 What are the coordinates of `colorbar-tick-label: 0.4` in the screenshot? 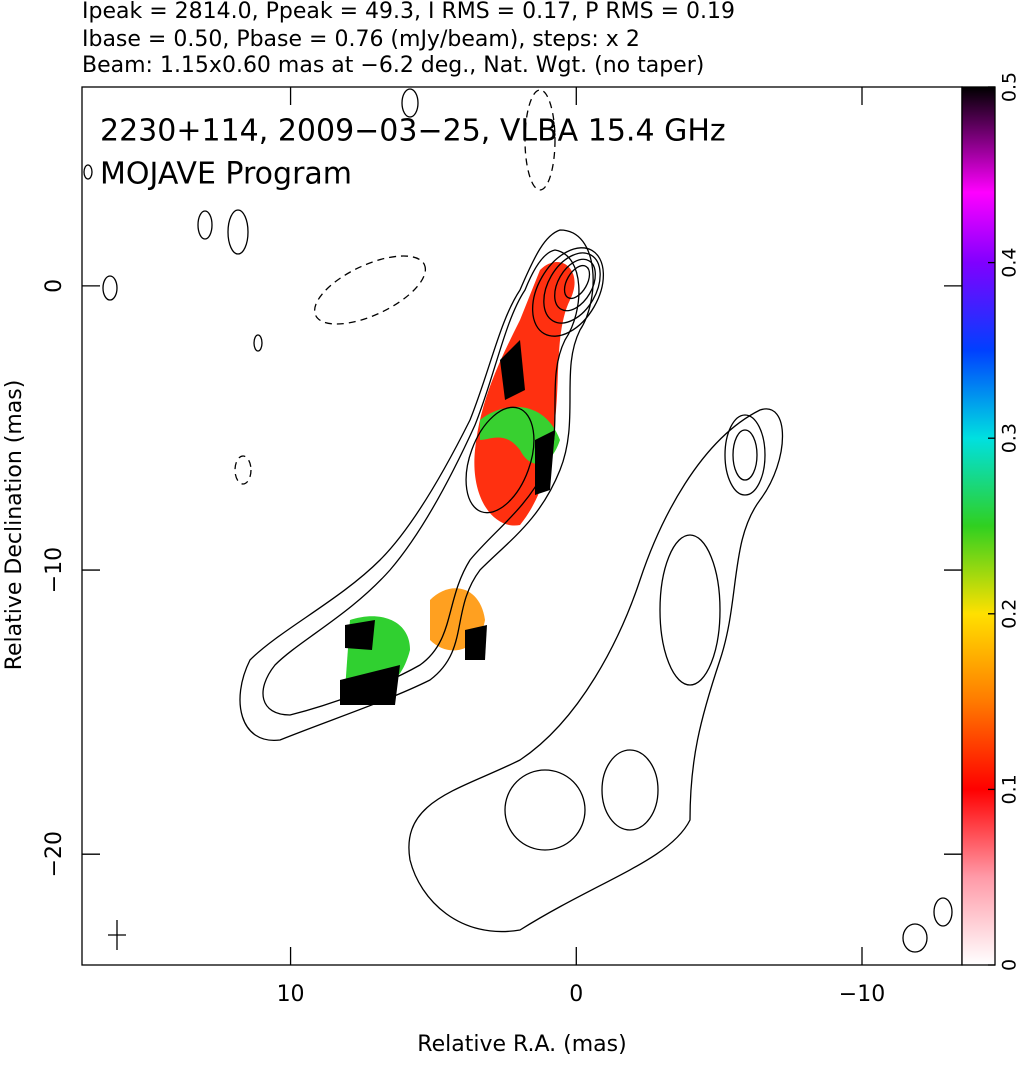 It's located at (1010, 262).